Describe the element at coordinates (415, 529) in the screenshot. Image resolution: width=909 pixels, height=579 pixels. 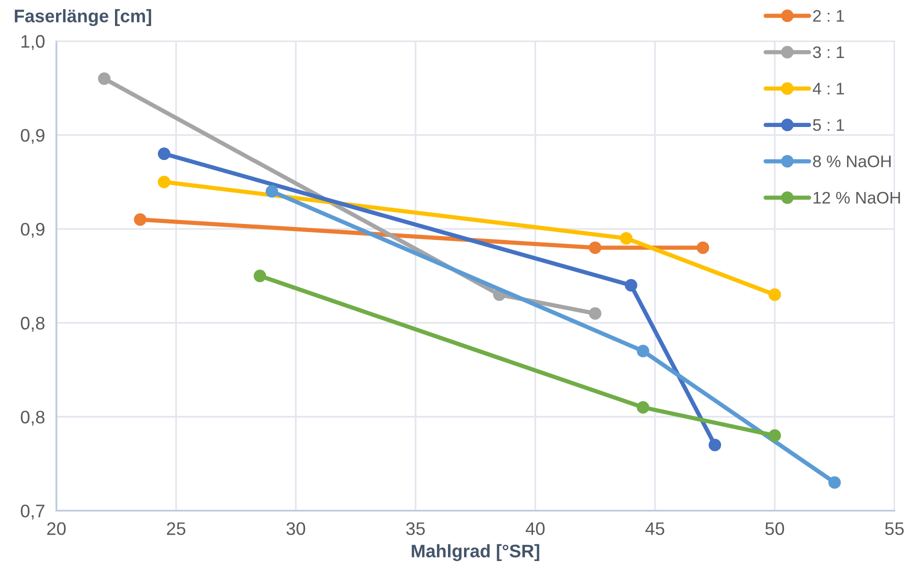
I see `x-tick-label: 35` at that location.